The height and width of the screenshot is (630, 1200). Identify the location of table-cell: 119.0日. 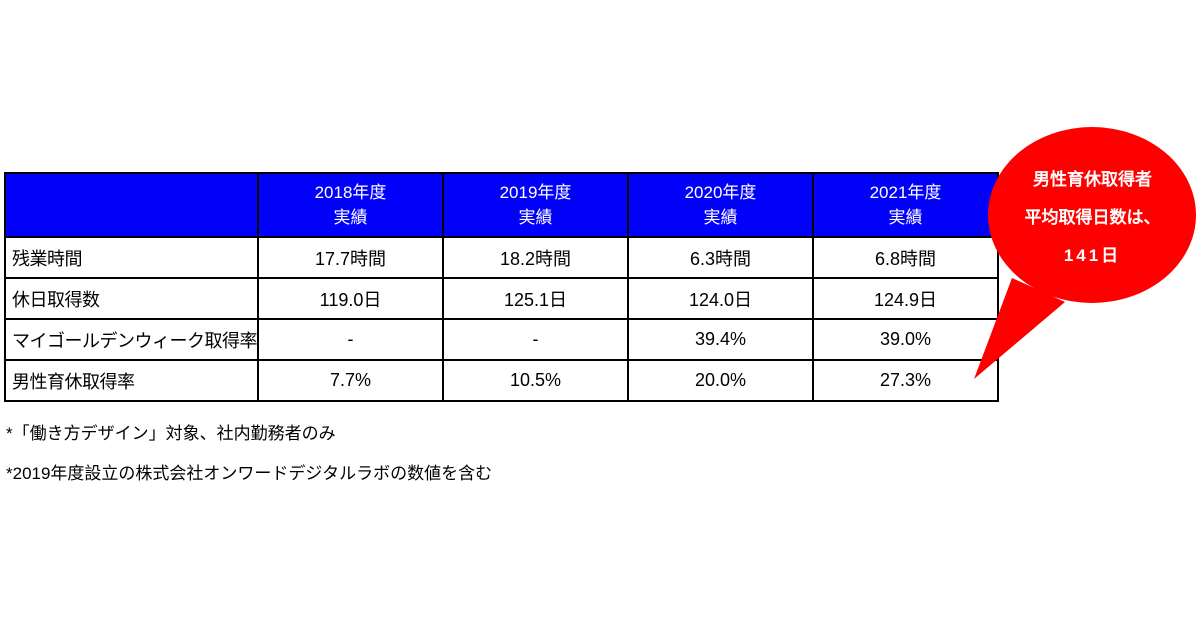
(350, 298).